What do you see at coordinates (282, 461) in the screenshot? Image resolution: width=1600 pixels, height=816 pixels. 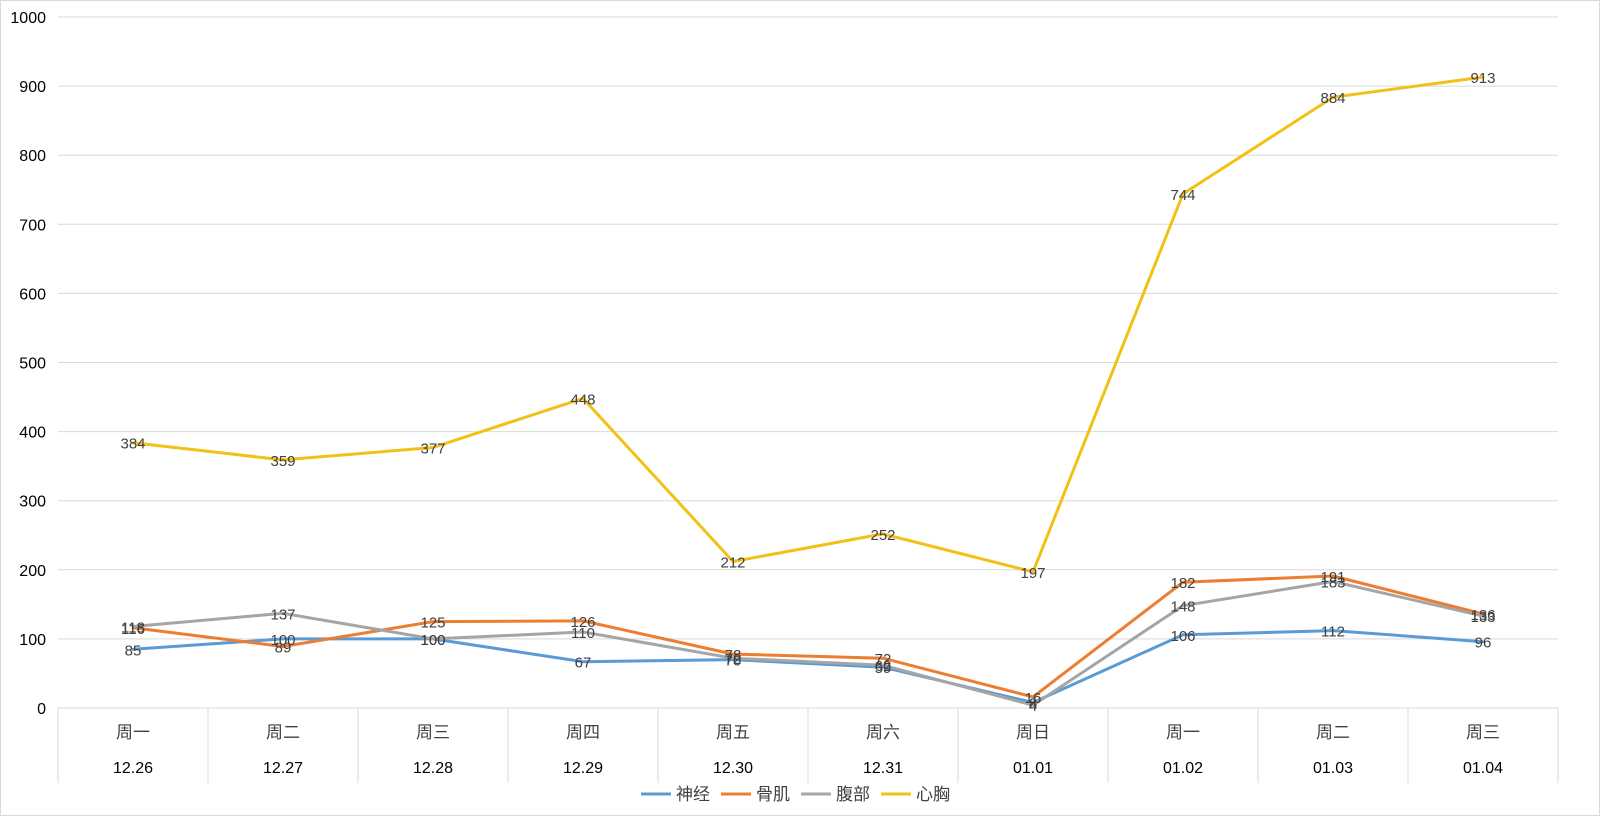 I see `data-label: 359` at bounding box center [282, 461].